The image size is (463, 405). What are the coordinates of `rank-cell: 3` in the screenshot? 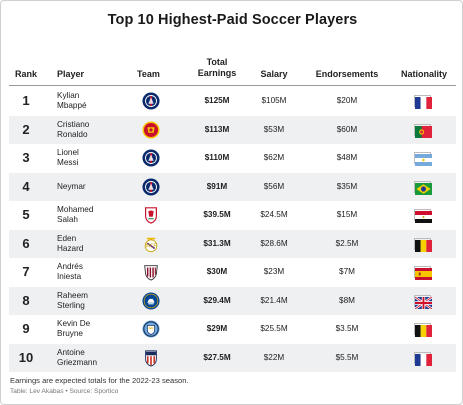 It's located at (26, 157).